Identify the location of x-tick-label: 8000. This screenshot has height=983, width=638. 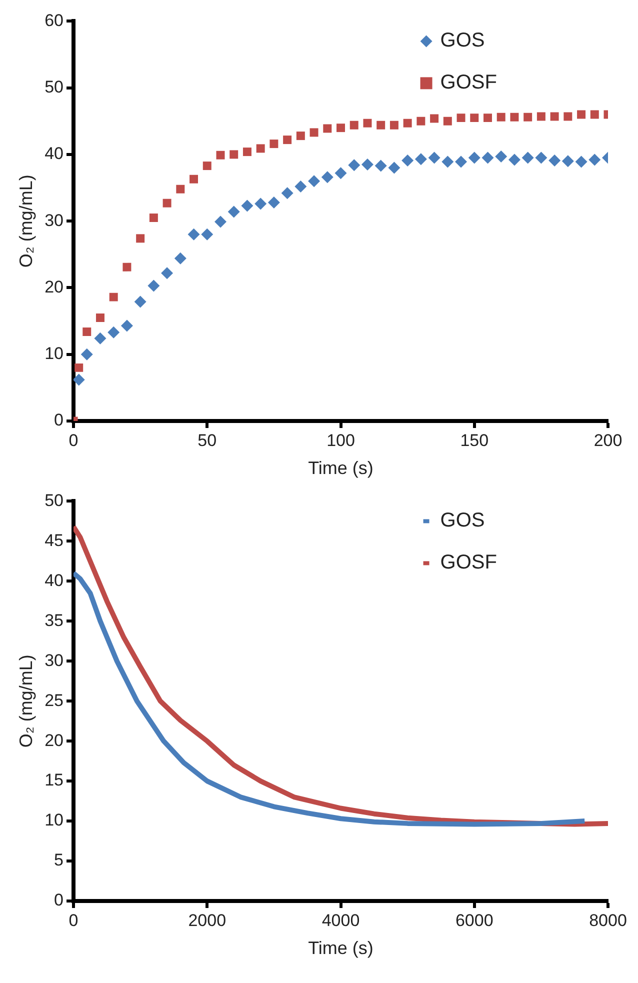
(608, 920).